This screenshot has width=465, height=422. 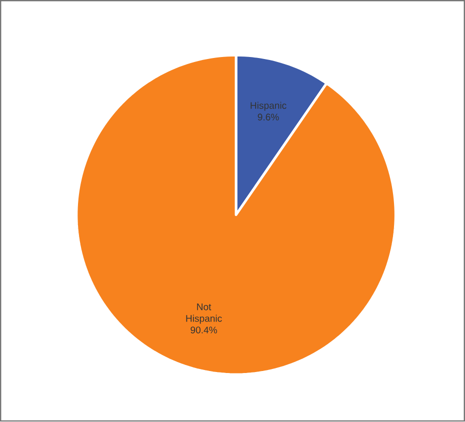 What do you see at coordinates (204, 314) in the screenshot?
I see `slice-label: Not Hispanic` at bounding box center [204, 314].